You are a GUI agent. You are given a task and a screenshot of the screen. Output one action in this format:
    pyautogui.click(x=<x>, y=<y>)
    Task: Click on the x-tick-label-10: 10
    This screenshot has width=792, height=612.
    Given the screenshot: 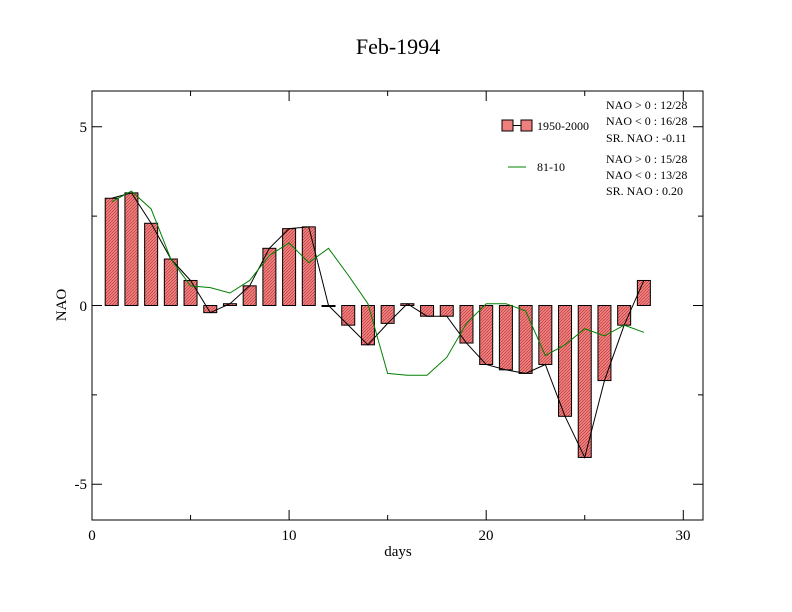 What is the action you would take?
    pyautogui.click(x=289, y=536)
    